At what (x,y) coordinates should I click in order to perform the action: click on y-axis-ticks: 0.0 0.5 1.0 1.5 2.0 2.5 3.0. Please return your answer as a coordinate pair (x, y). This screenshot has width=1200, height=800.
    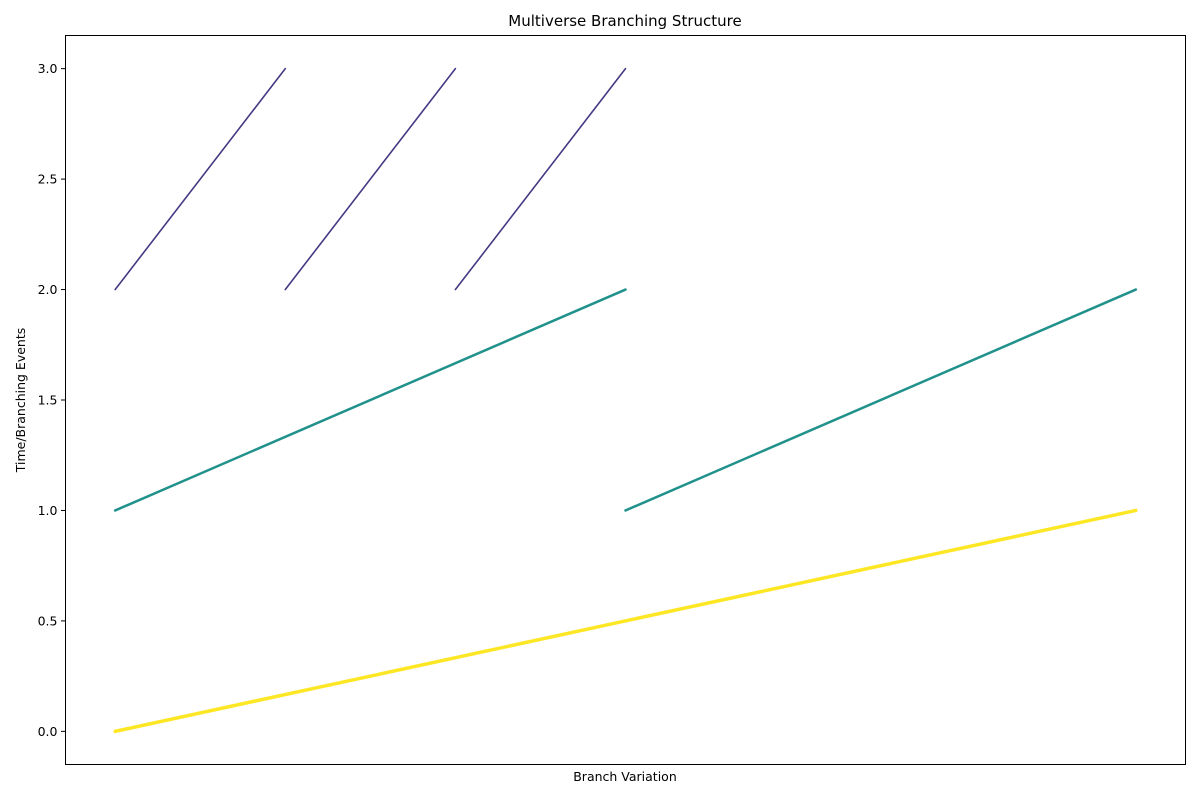
    Looking at the image, I should click on (52, 400).